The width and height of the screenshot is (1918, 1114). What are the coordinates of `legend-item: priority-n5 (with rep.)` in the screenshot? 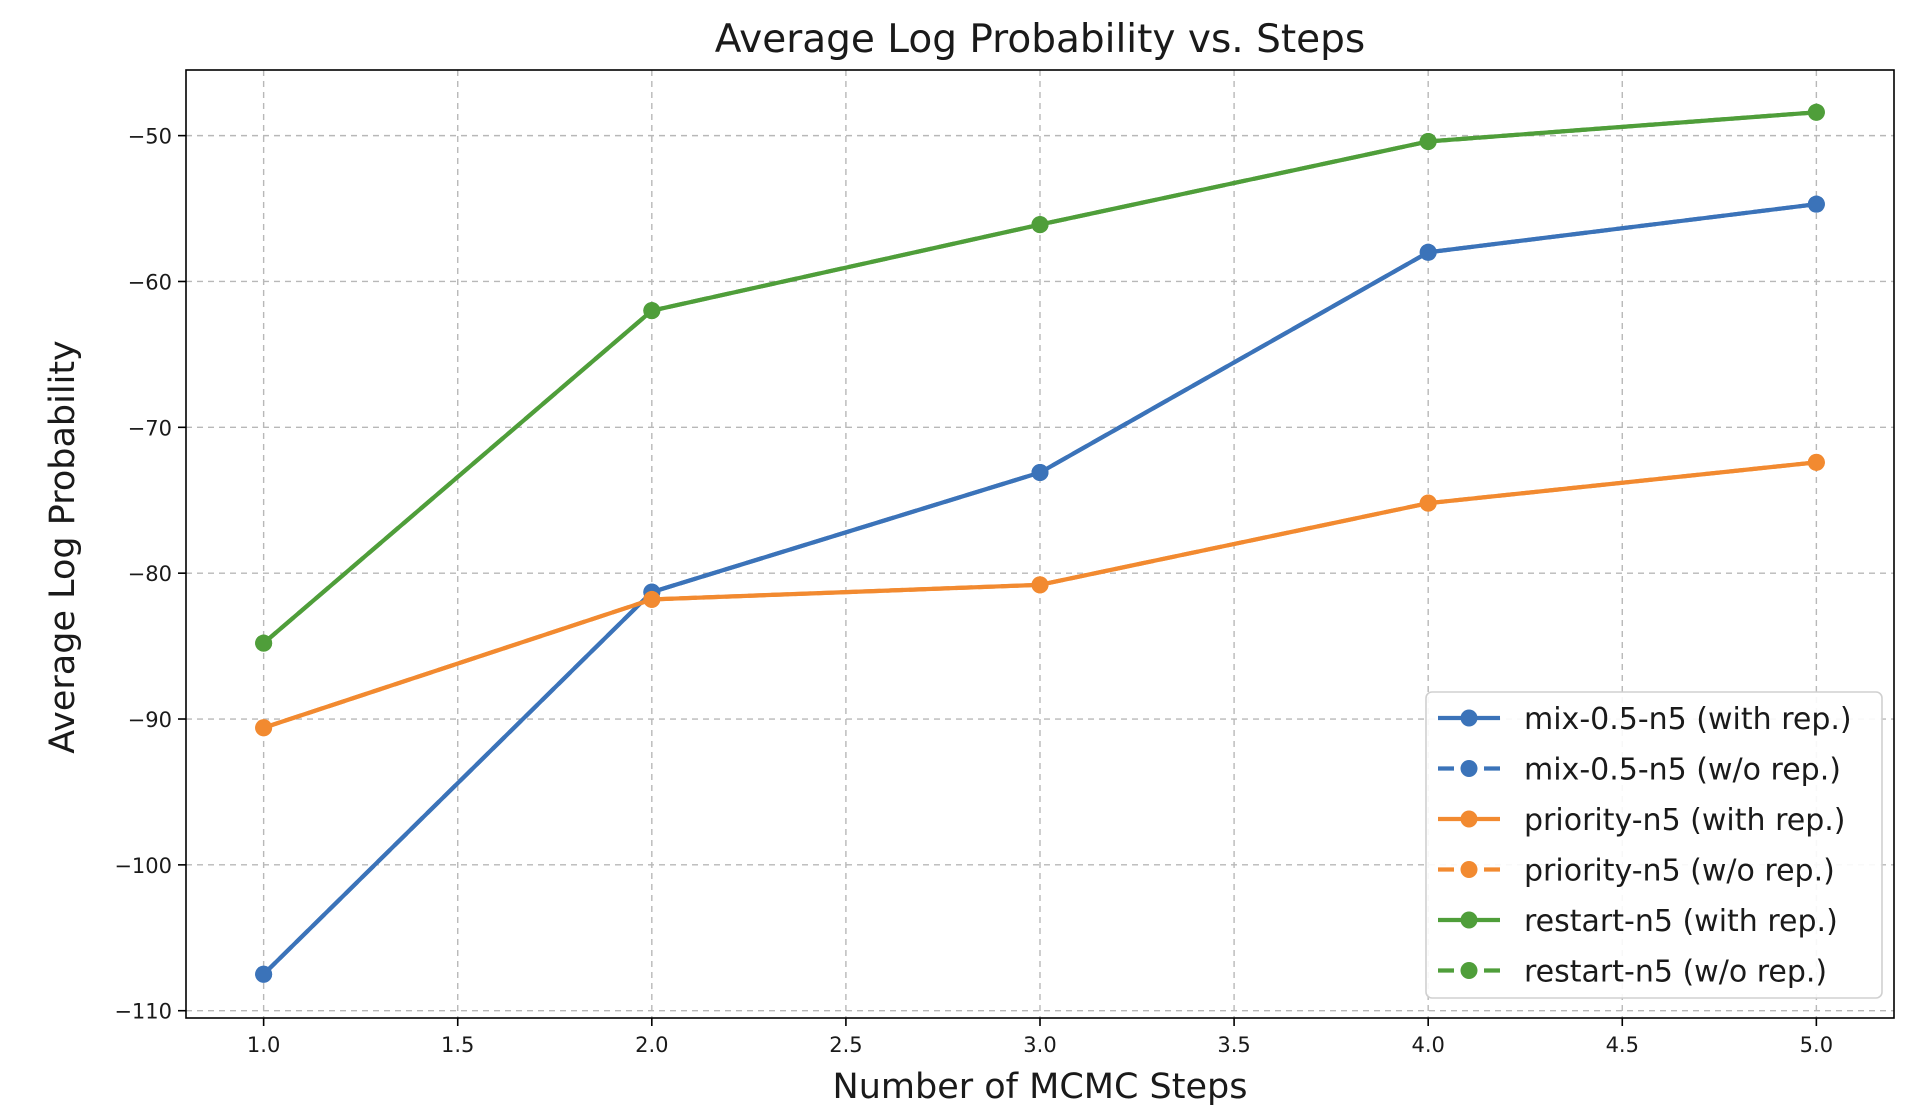 It's located at (1642, 820).